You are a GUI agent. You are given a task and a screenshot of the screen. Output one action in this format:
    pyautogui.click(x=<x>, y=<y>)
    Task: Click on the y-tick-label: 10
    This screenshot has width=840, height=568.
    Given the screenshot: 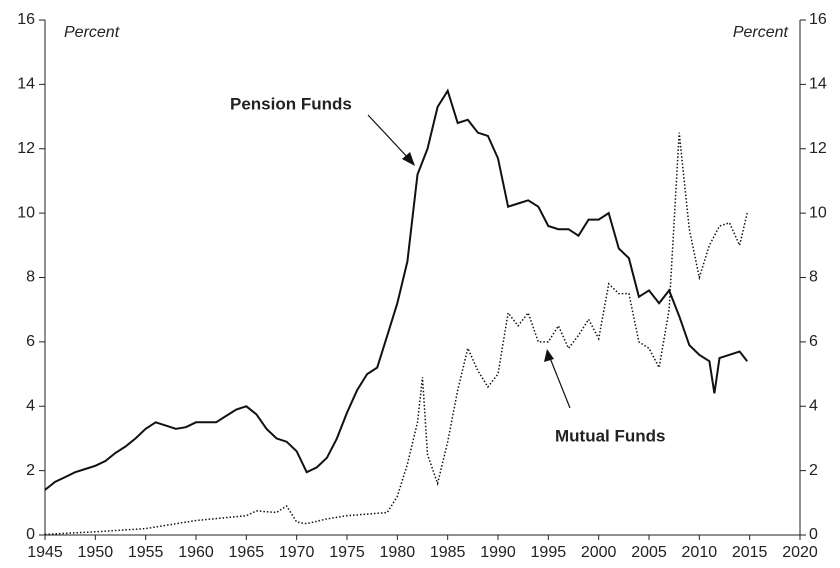 What is the action you would take?
    pyautogui.click(x=26, y=212)
    